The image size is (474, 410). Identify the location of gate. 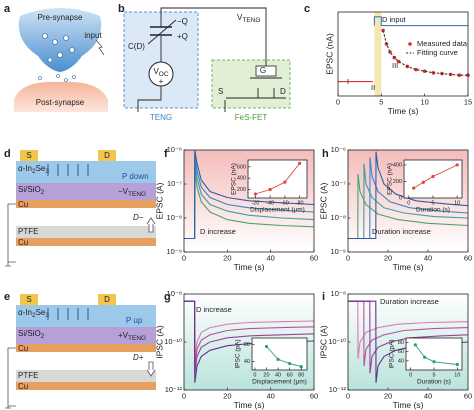
(266, 71).